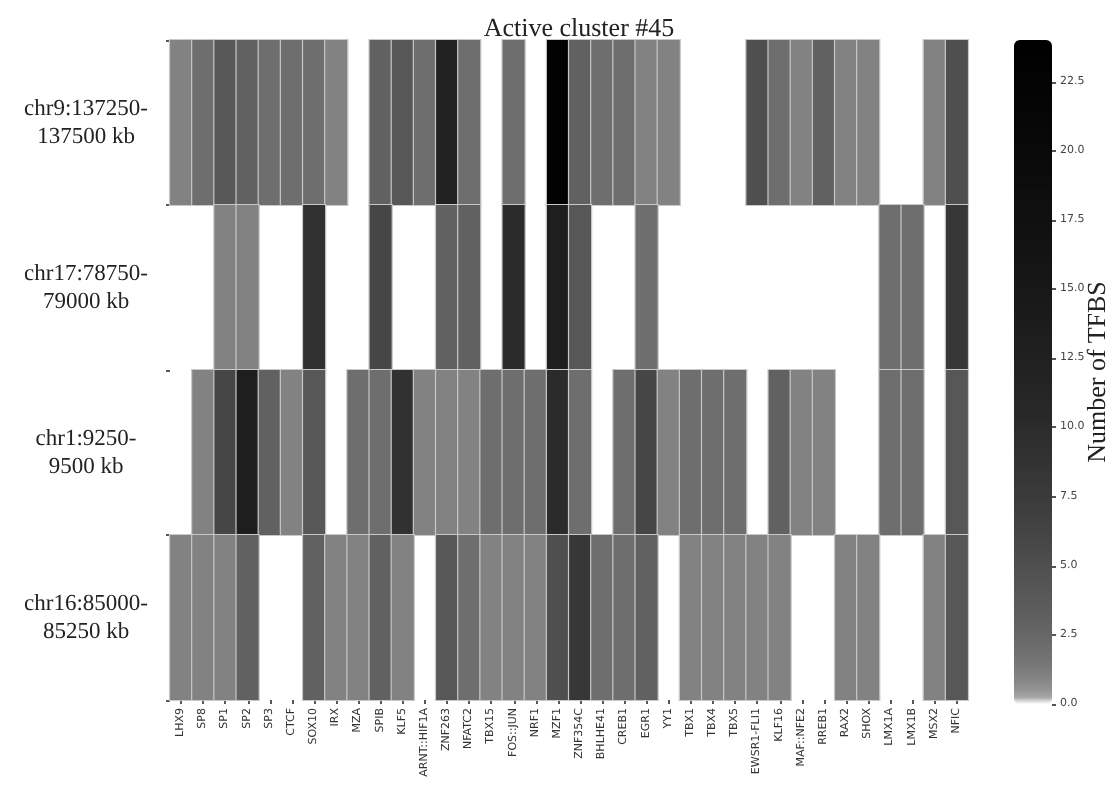 Image resolution: width=1114 pixels, height=812 pixels. Describe the element at coordinates (86, 287) in the screenshot. I see `y-tick-label: chr17:78750-79000 kb` at that location.